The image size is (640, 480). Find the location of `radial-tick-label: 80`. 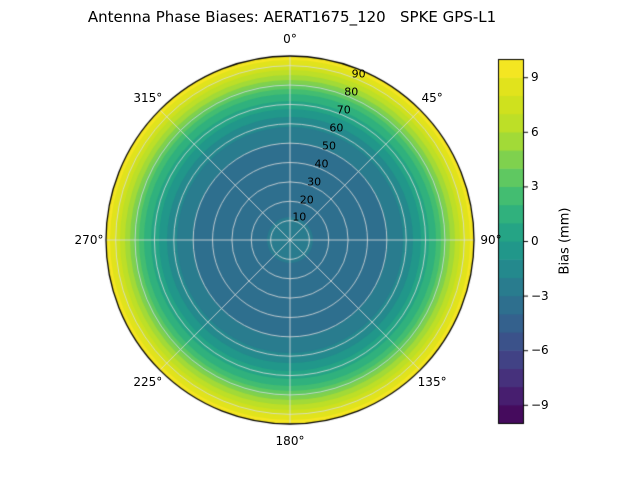

radial-tick-label: 80 is located at coordinates (351, 92).